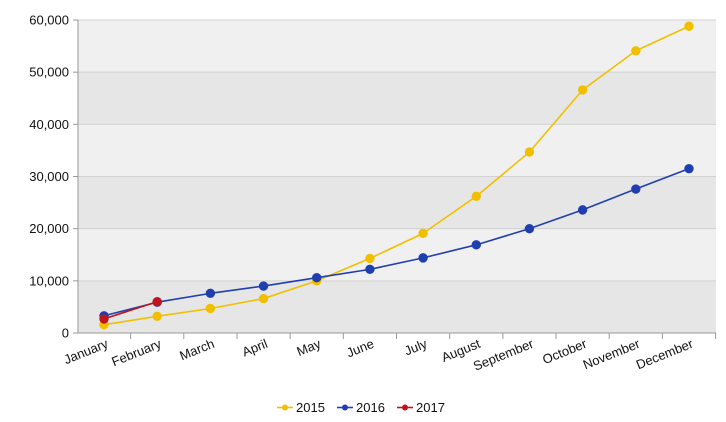  Describe the element at coordinates (416, 347) in the screenshot. I see `x-tick-label: July` at that location.